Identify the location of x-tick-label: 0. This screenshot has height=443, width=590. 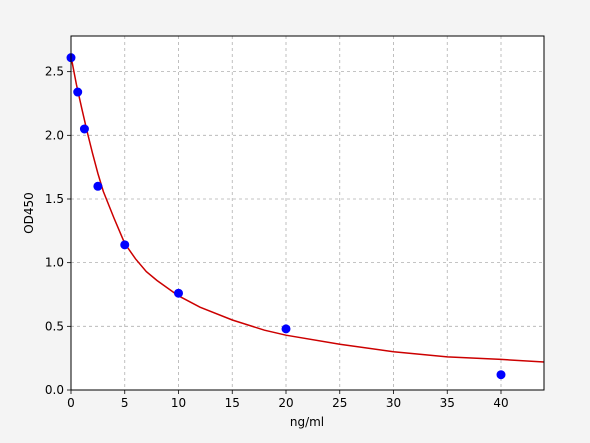
(71, 403).